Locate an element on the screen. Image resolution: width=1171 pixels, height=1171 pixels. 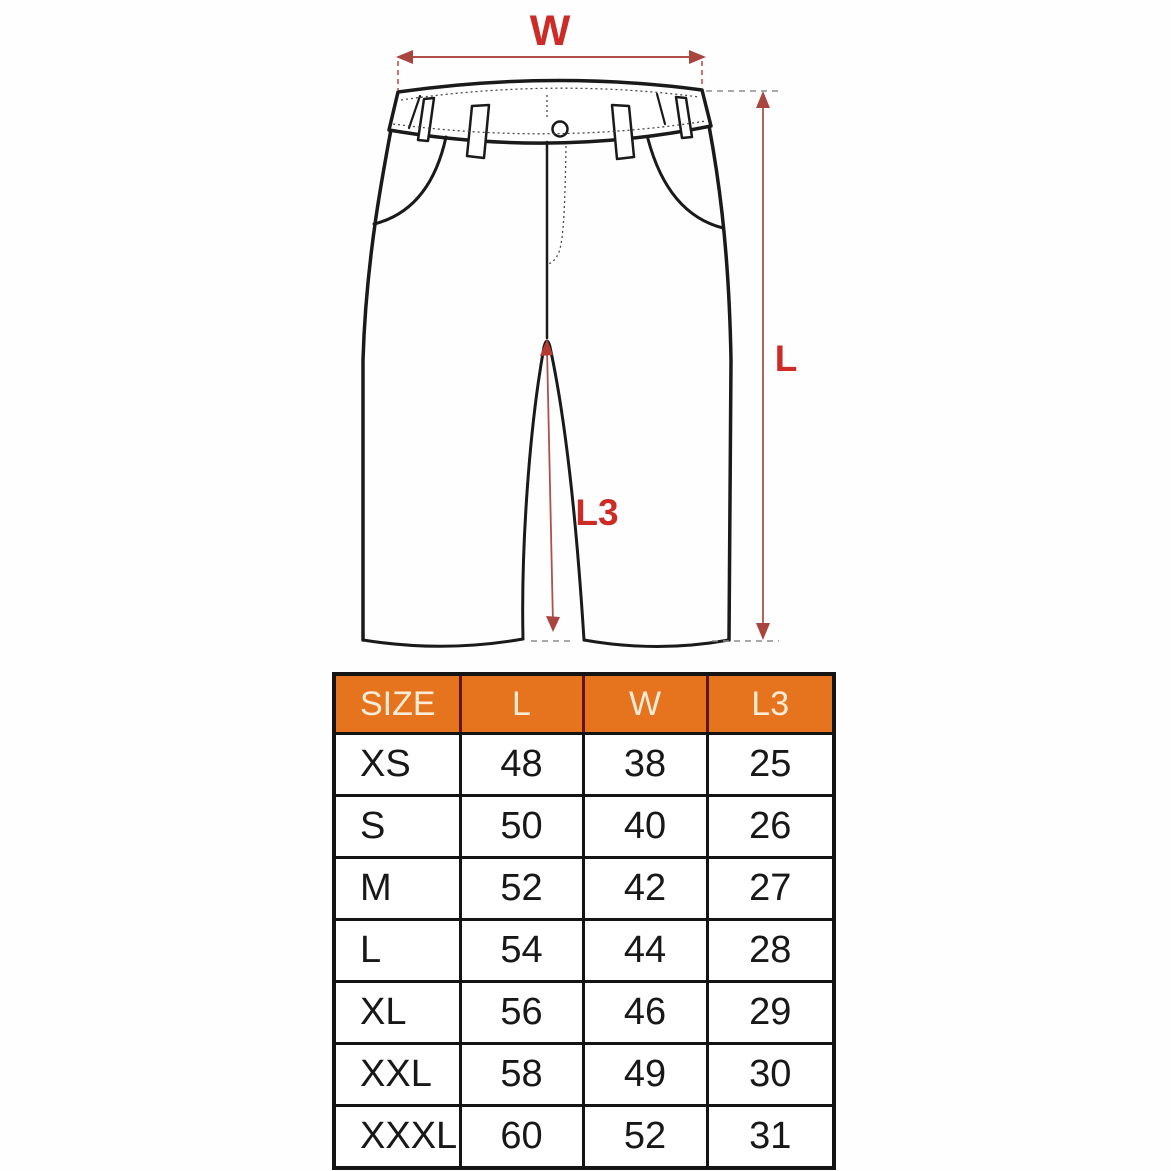
table-row: XXL 58 49 30 is located at coordinates (584, 1074).